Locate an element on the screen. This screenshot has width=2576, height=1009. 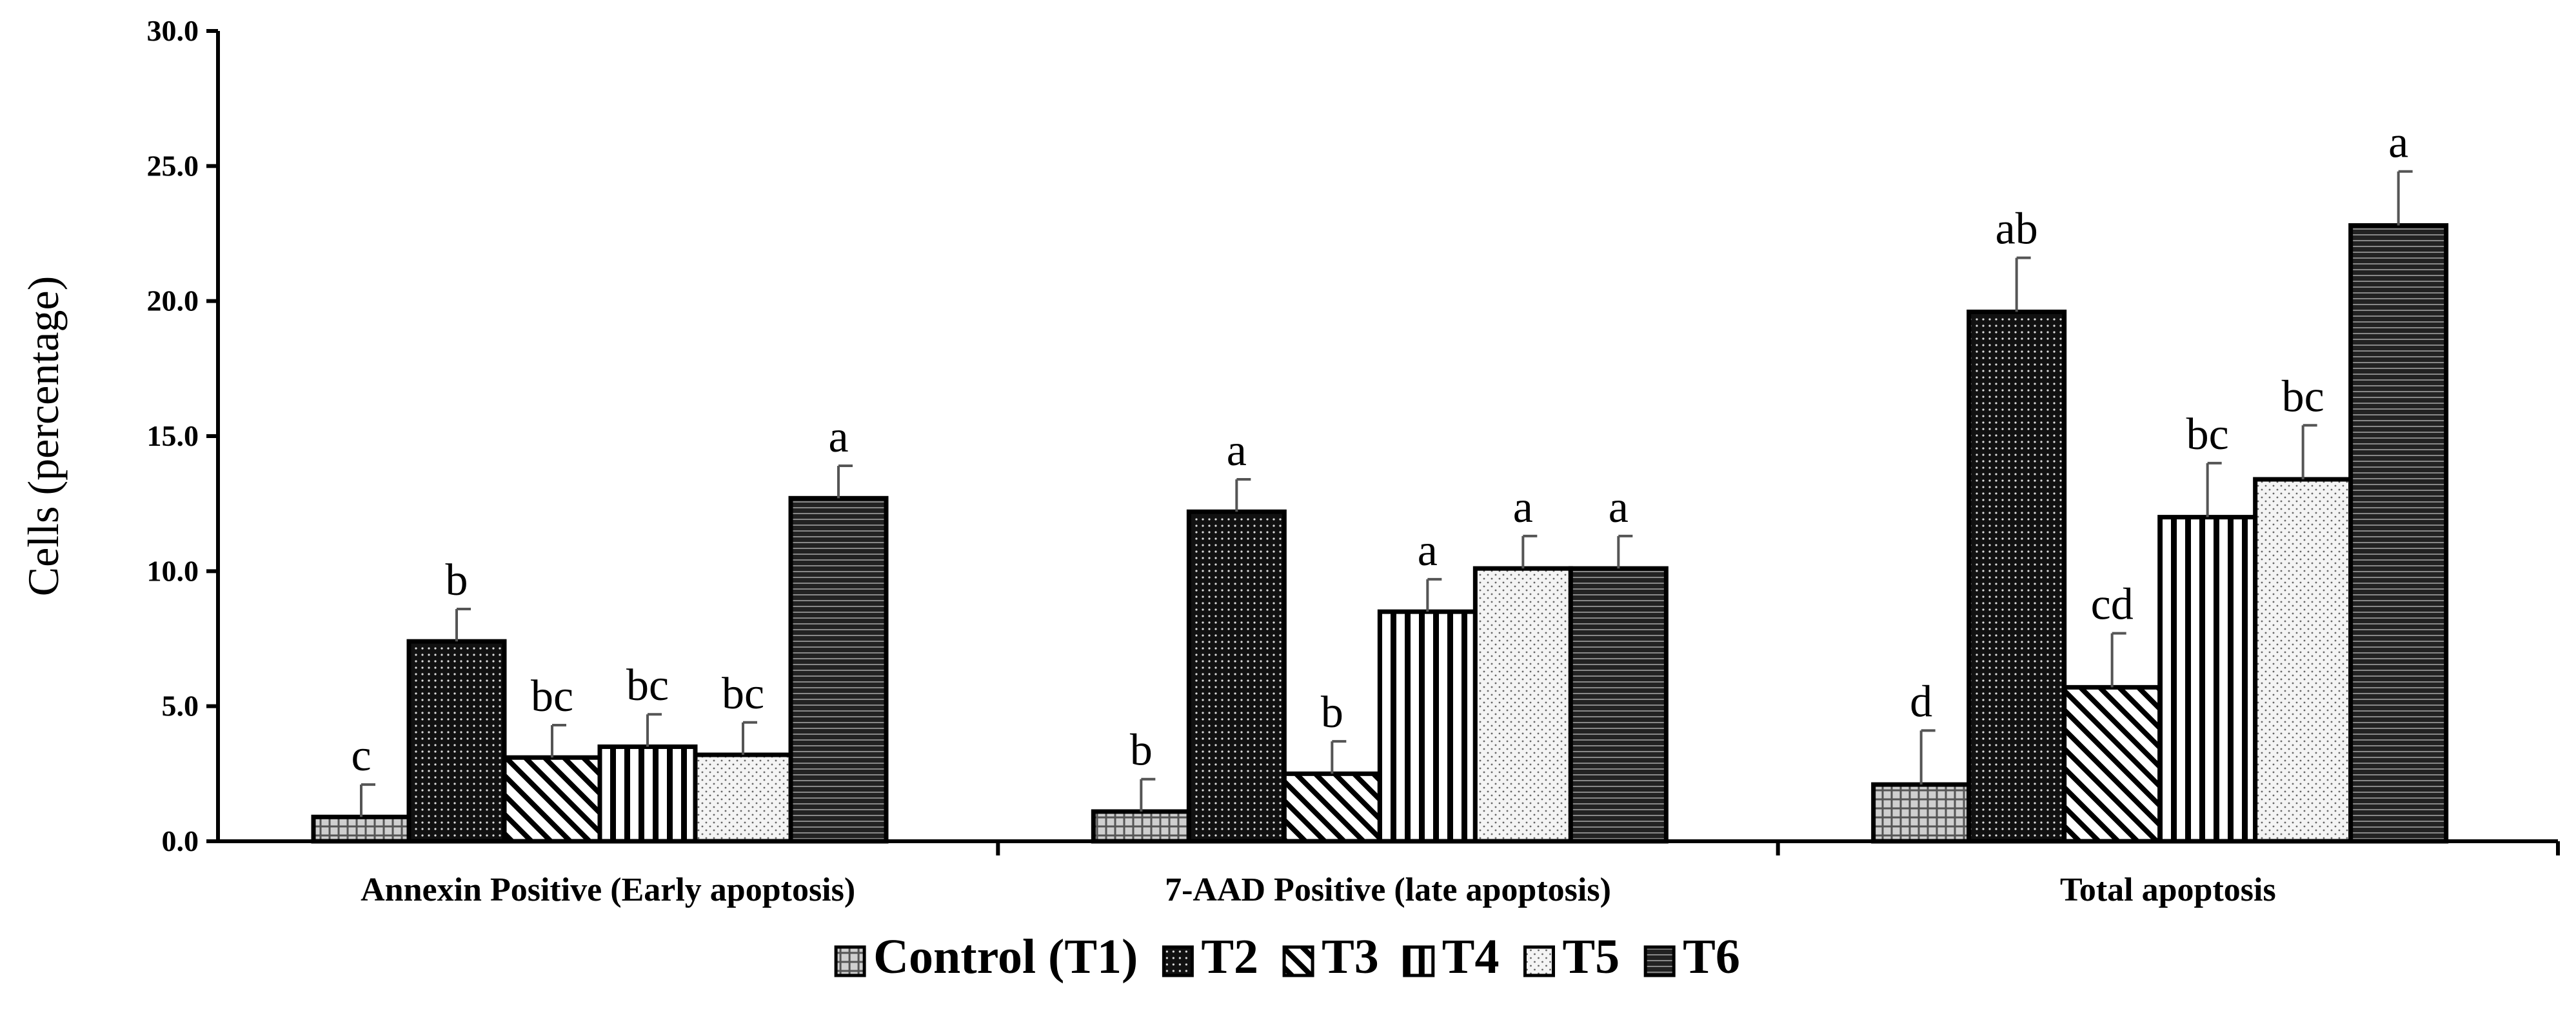
significance-label: ab is located at coordinates (2017, 229).